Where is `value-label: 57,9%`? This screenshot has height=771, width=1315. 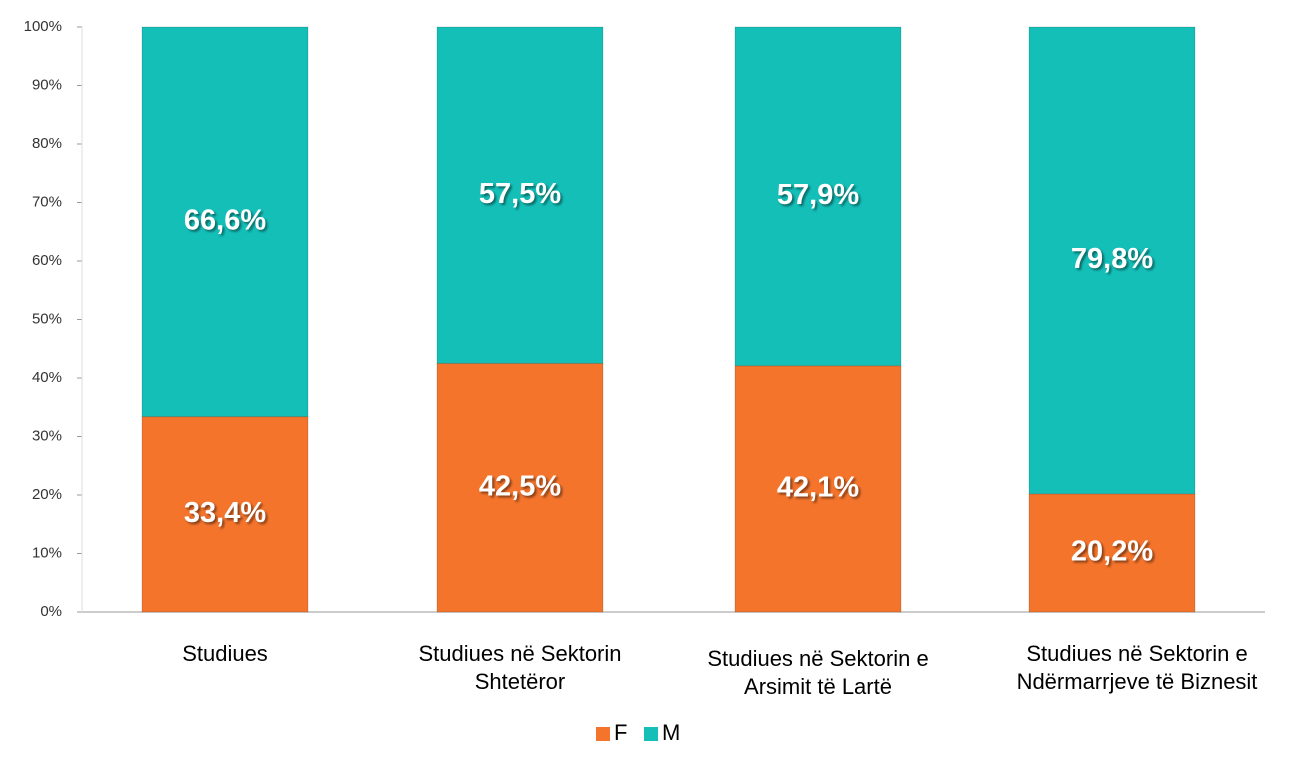 value-label: 57,9% is located at coordinates (818, 195).